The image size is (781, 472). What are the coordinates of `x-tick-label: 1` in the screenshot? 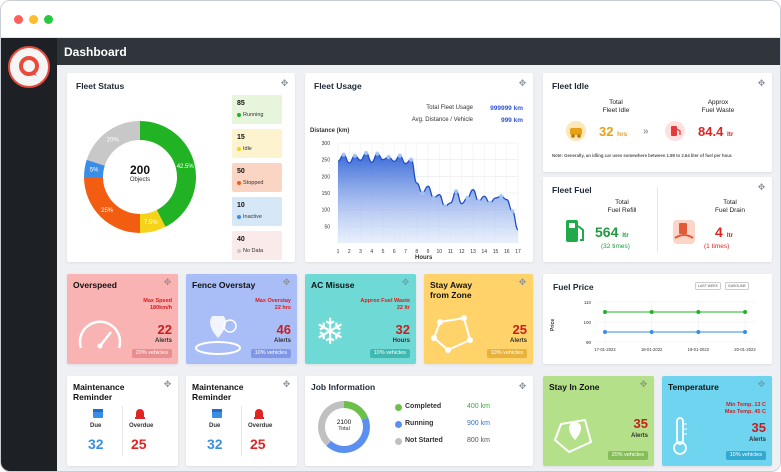 It's located at (338, 252).